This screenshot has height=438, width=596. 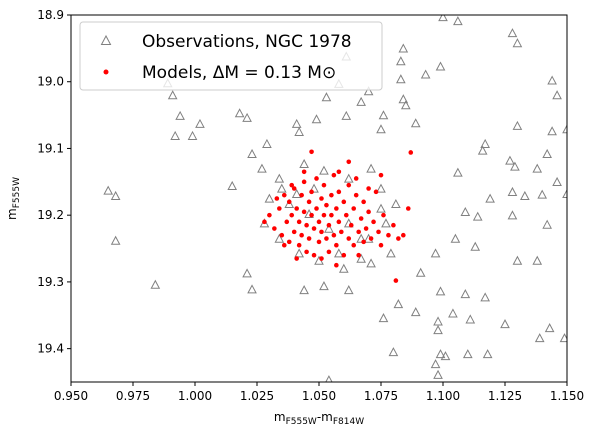 I want to click on legend-box, so click(x=231, y=56).